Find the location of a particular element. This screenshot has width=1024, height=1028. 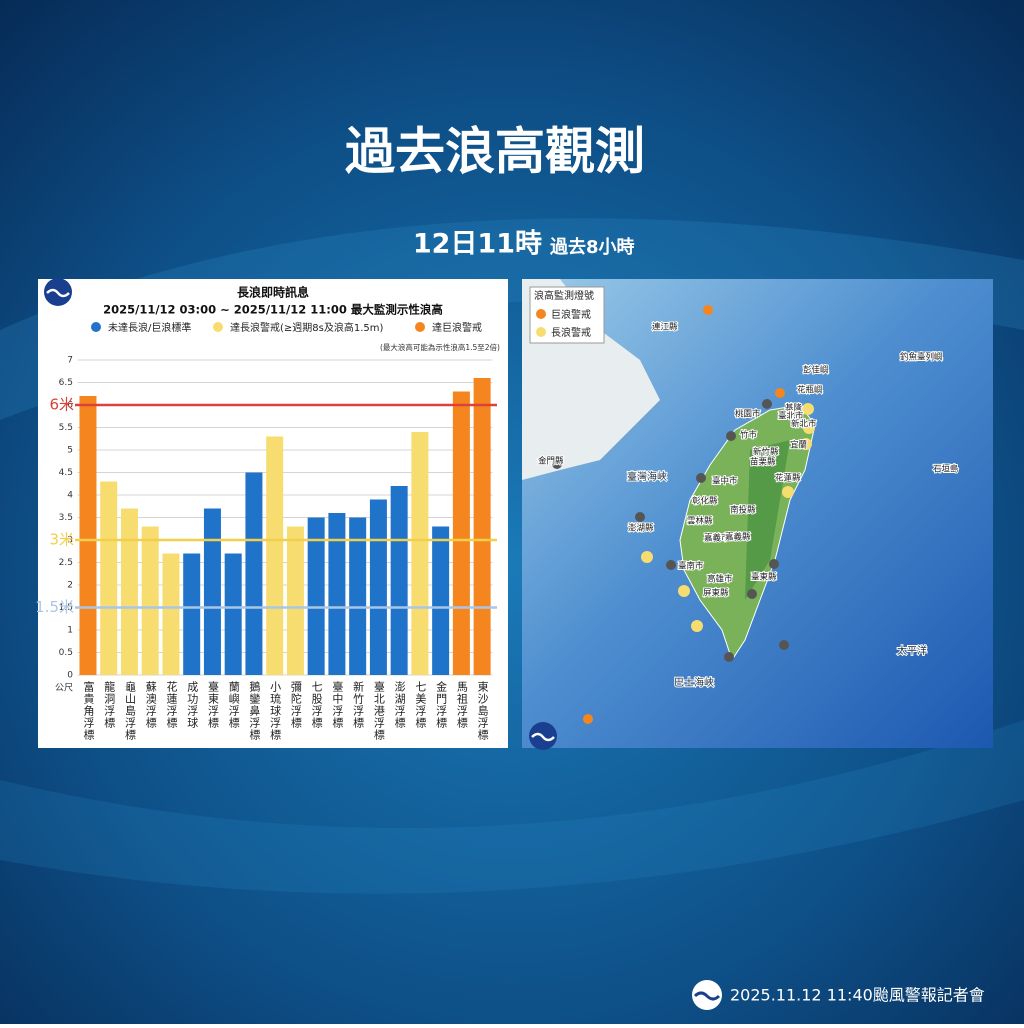

map-label: 嘉義縣 is located at coordinates (738, 537).